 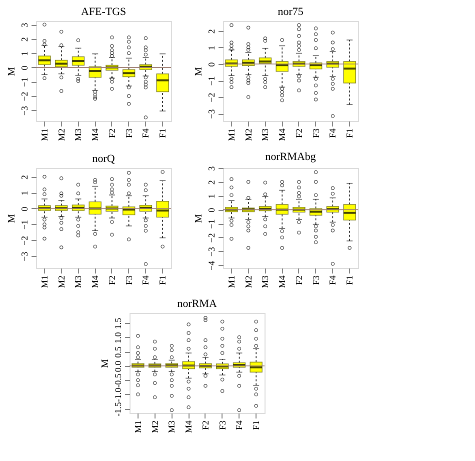 What do you see at coordinates (103, 159) in the screenshot?
I see `chart-title: norQ` at bounding box center [103, 159].